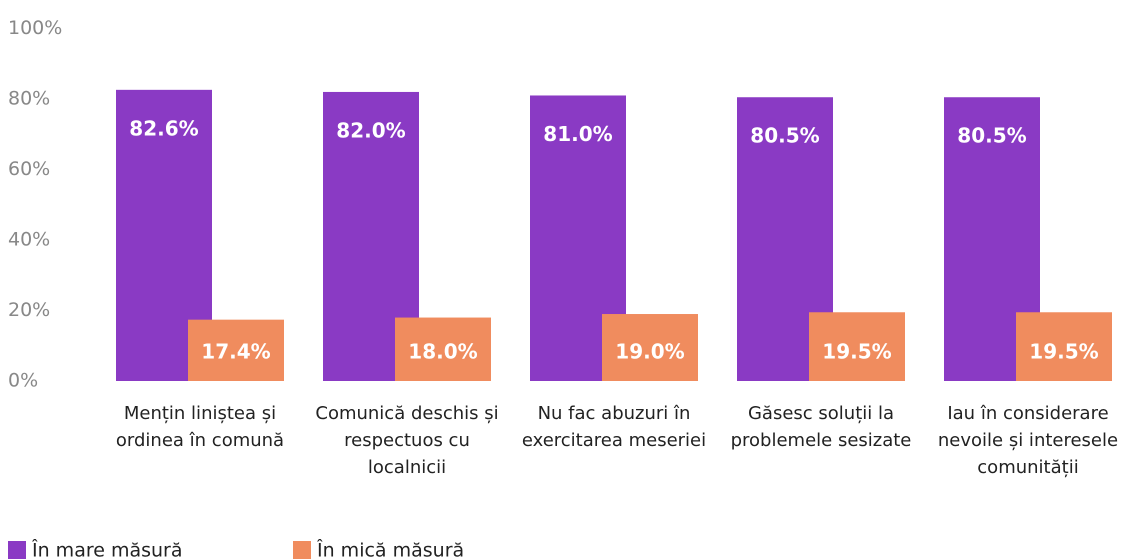 This screenshot has height=560, width=1123. Describe the element at coordinates (442, 352) in the screenshot. I see `data-label: 18.0%` at that location.